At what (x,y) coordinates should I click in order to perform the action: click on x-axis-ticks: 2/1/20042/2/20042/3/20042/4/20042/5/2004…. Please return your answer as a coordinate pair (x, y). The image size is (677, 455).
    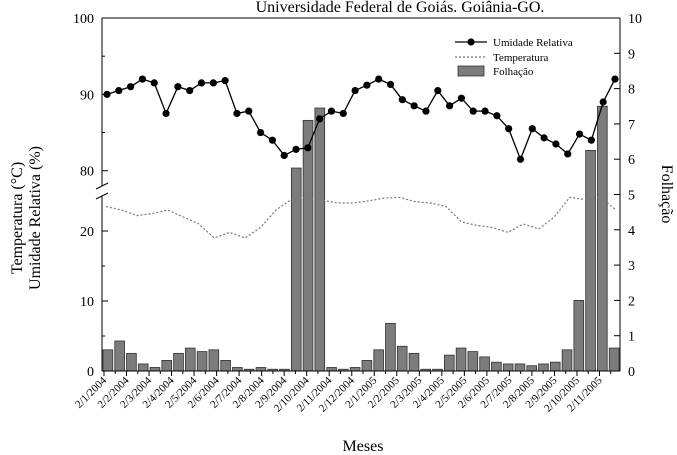
    Looking at the image, I should click on (342, 393).